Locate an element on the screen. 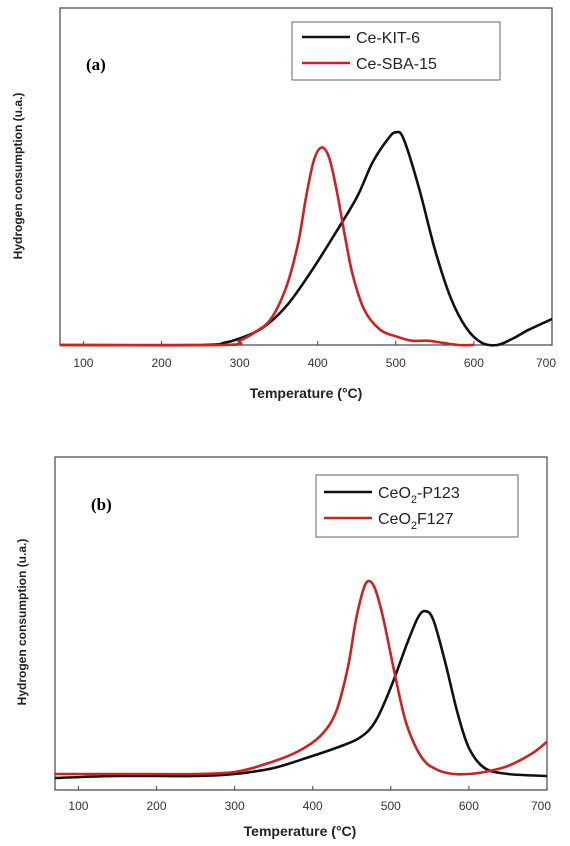 The width and height of the screenshot is (570, 846). legend: CeO2-P123 CeO2F127 is located at coordinates (417, 506).